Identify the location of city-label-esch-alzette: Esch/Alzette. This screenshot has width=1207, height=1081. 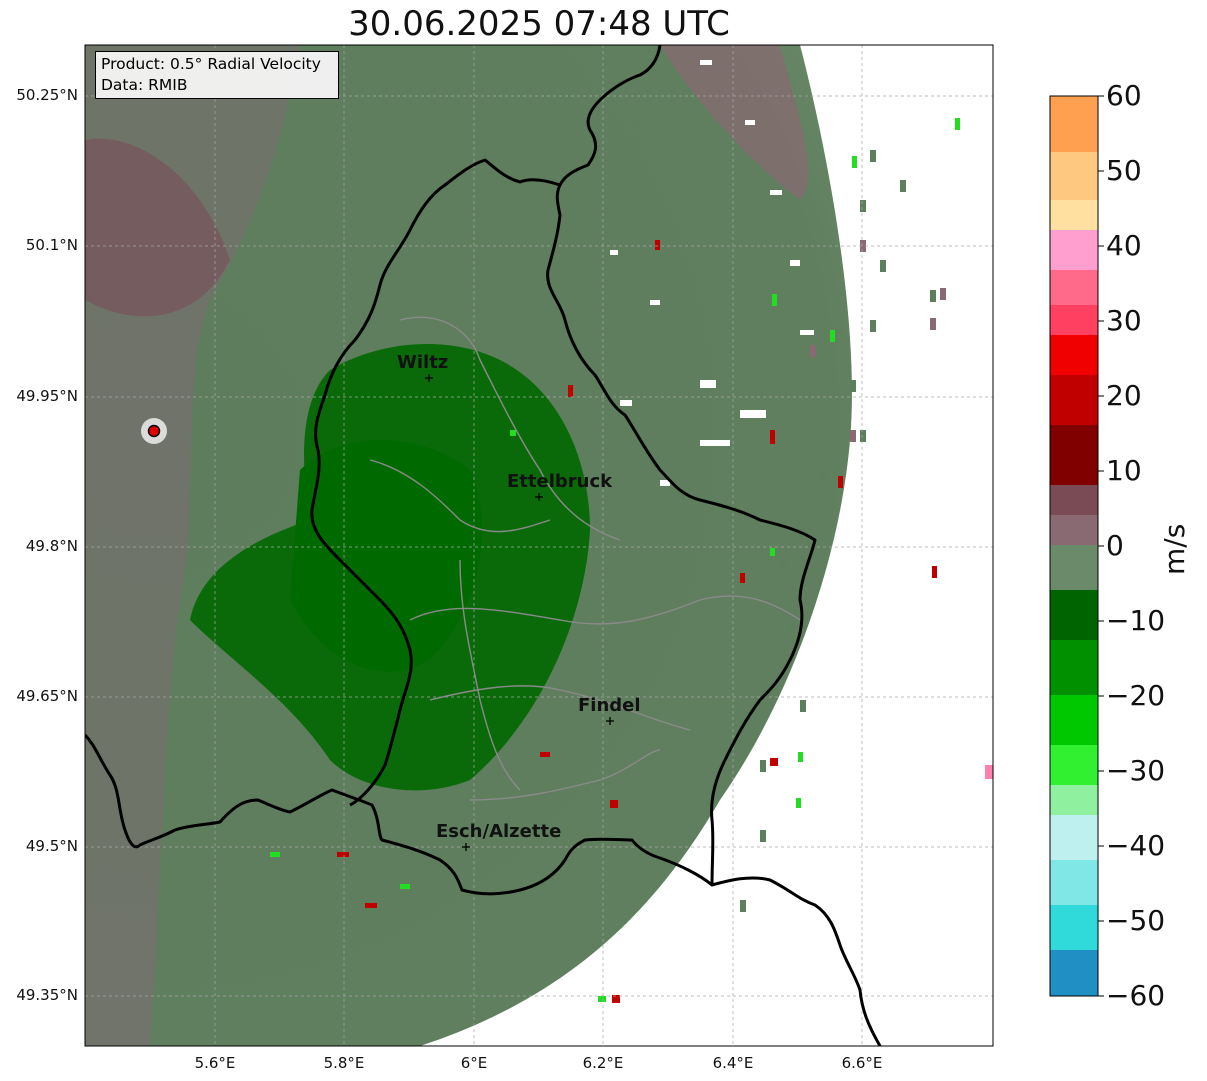
(499, 831).